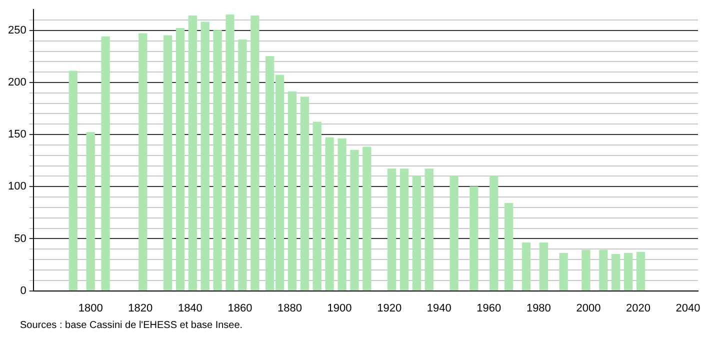 The image size is (710, 340). Describe the element at coordinates (538, 308) in the screenshot. I see `x-tick-label: 1980` at that location.